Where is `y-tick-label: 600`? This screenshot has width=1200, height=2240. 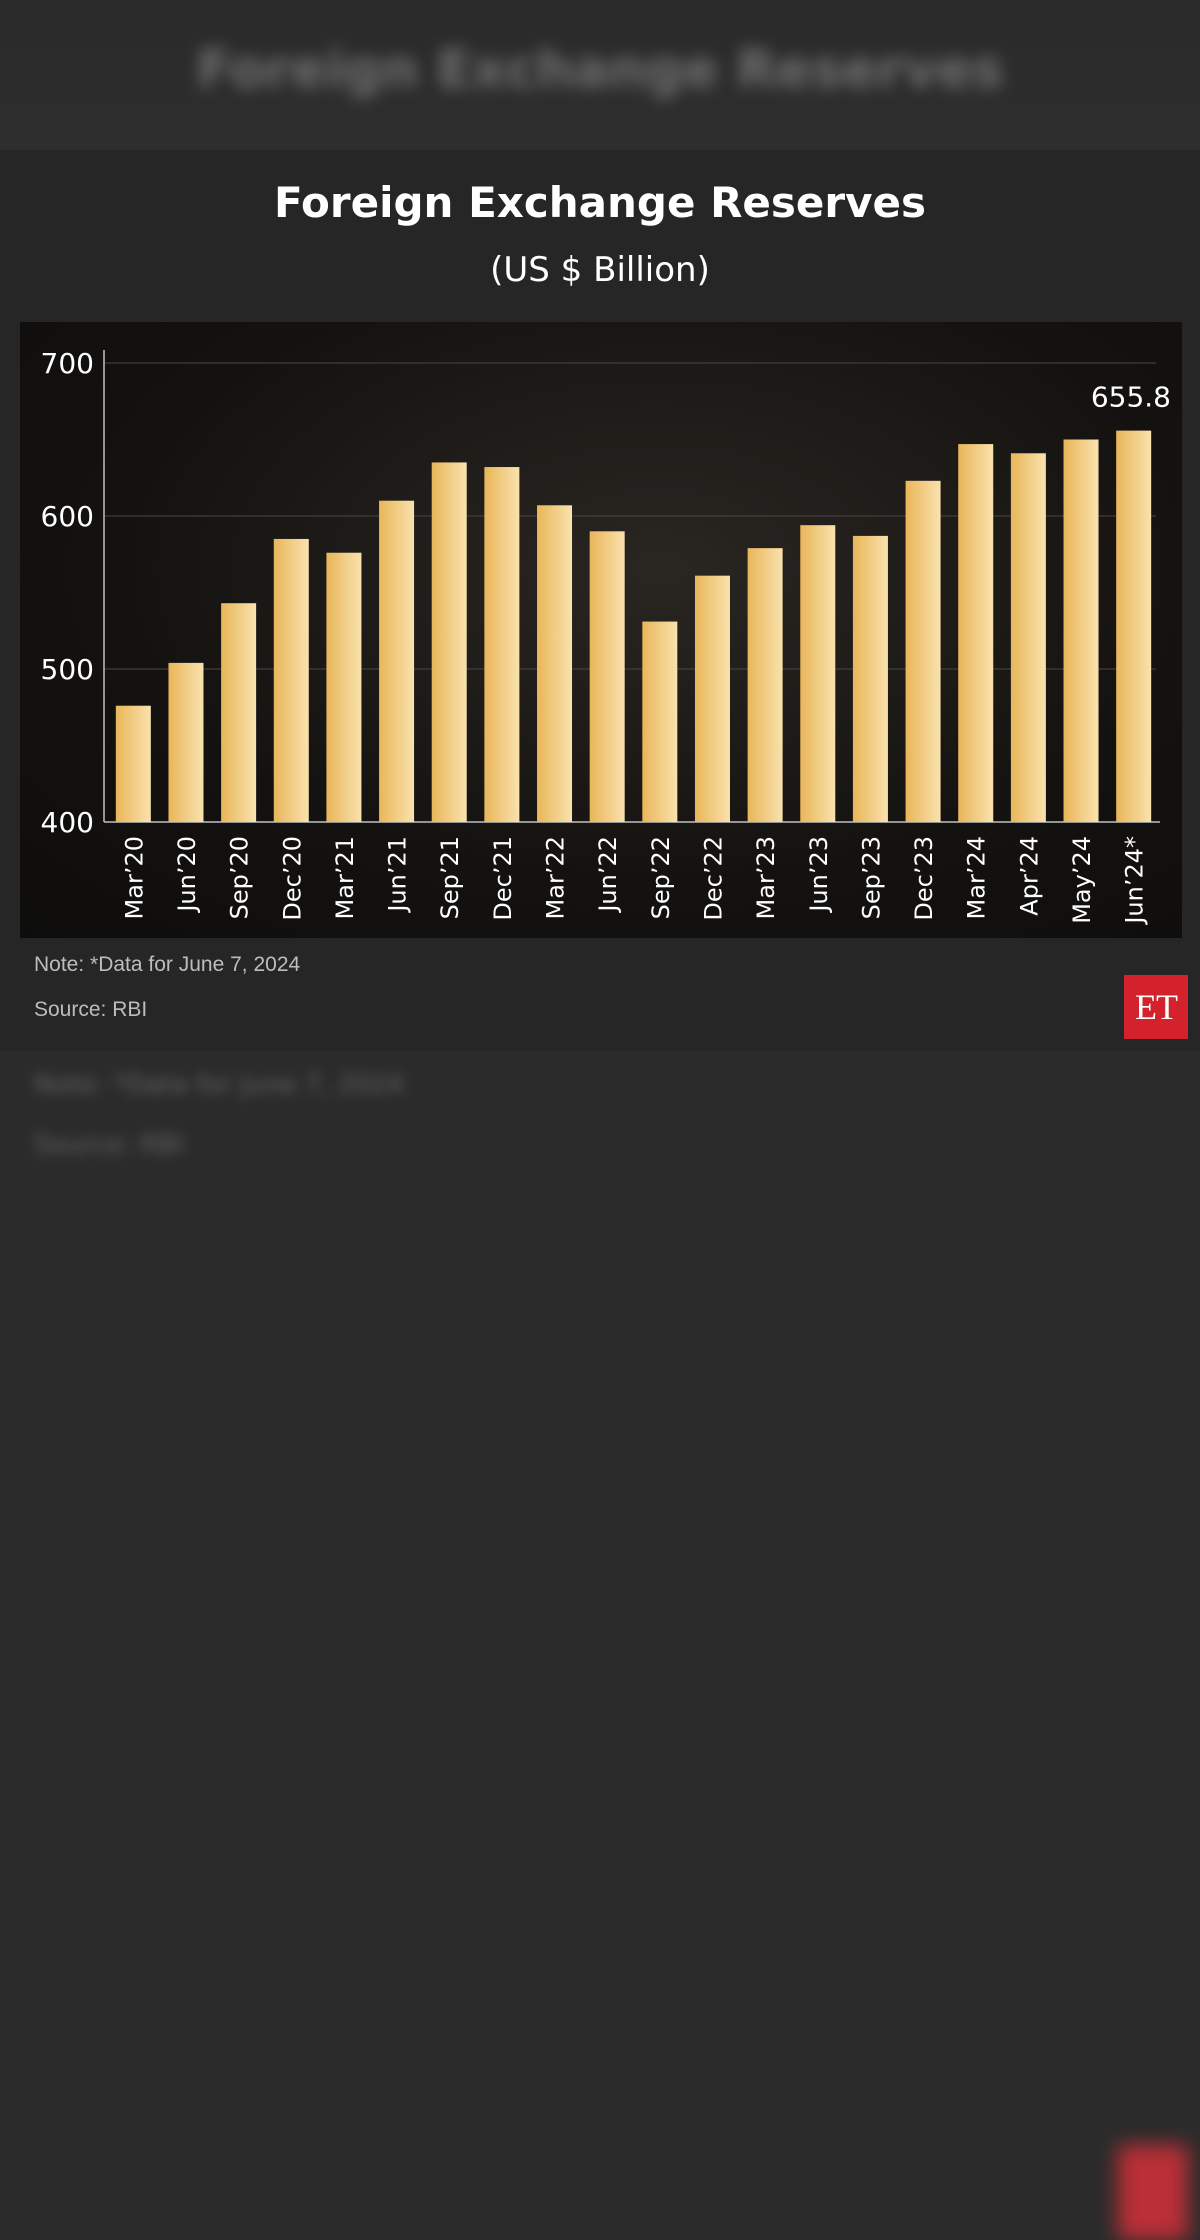
y-tick-label: 600 is located at coordinates (67, 516).